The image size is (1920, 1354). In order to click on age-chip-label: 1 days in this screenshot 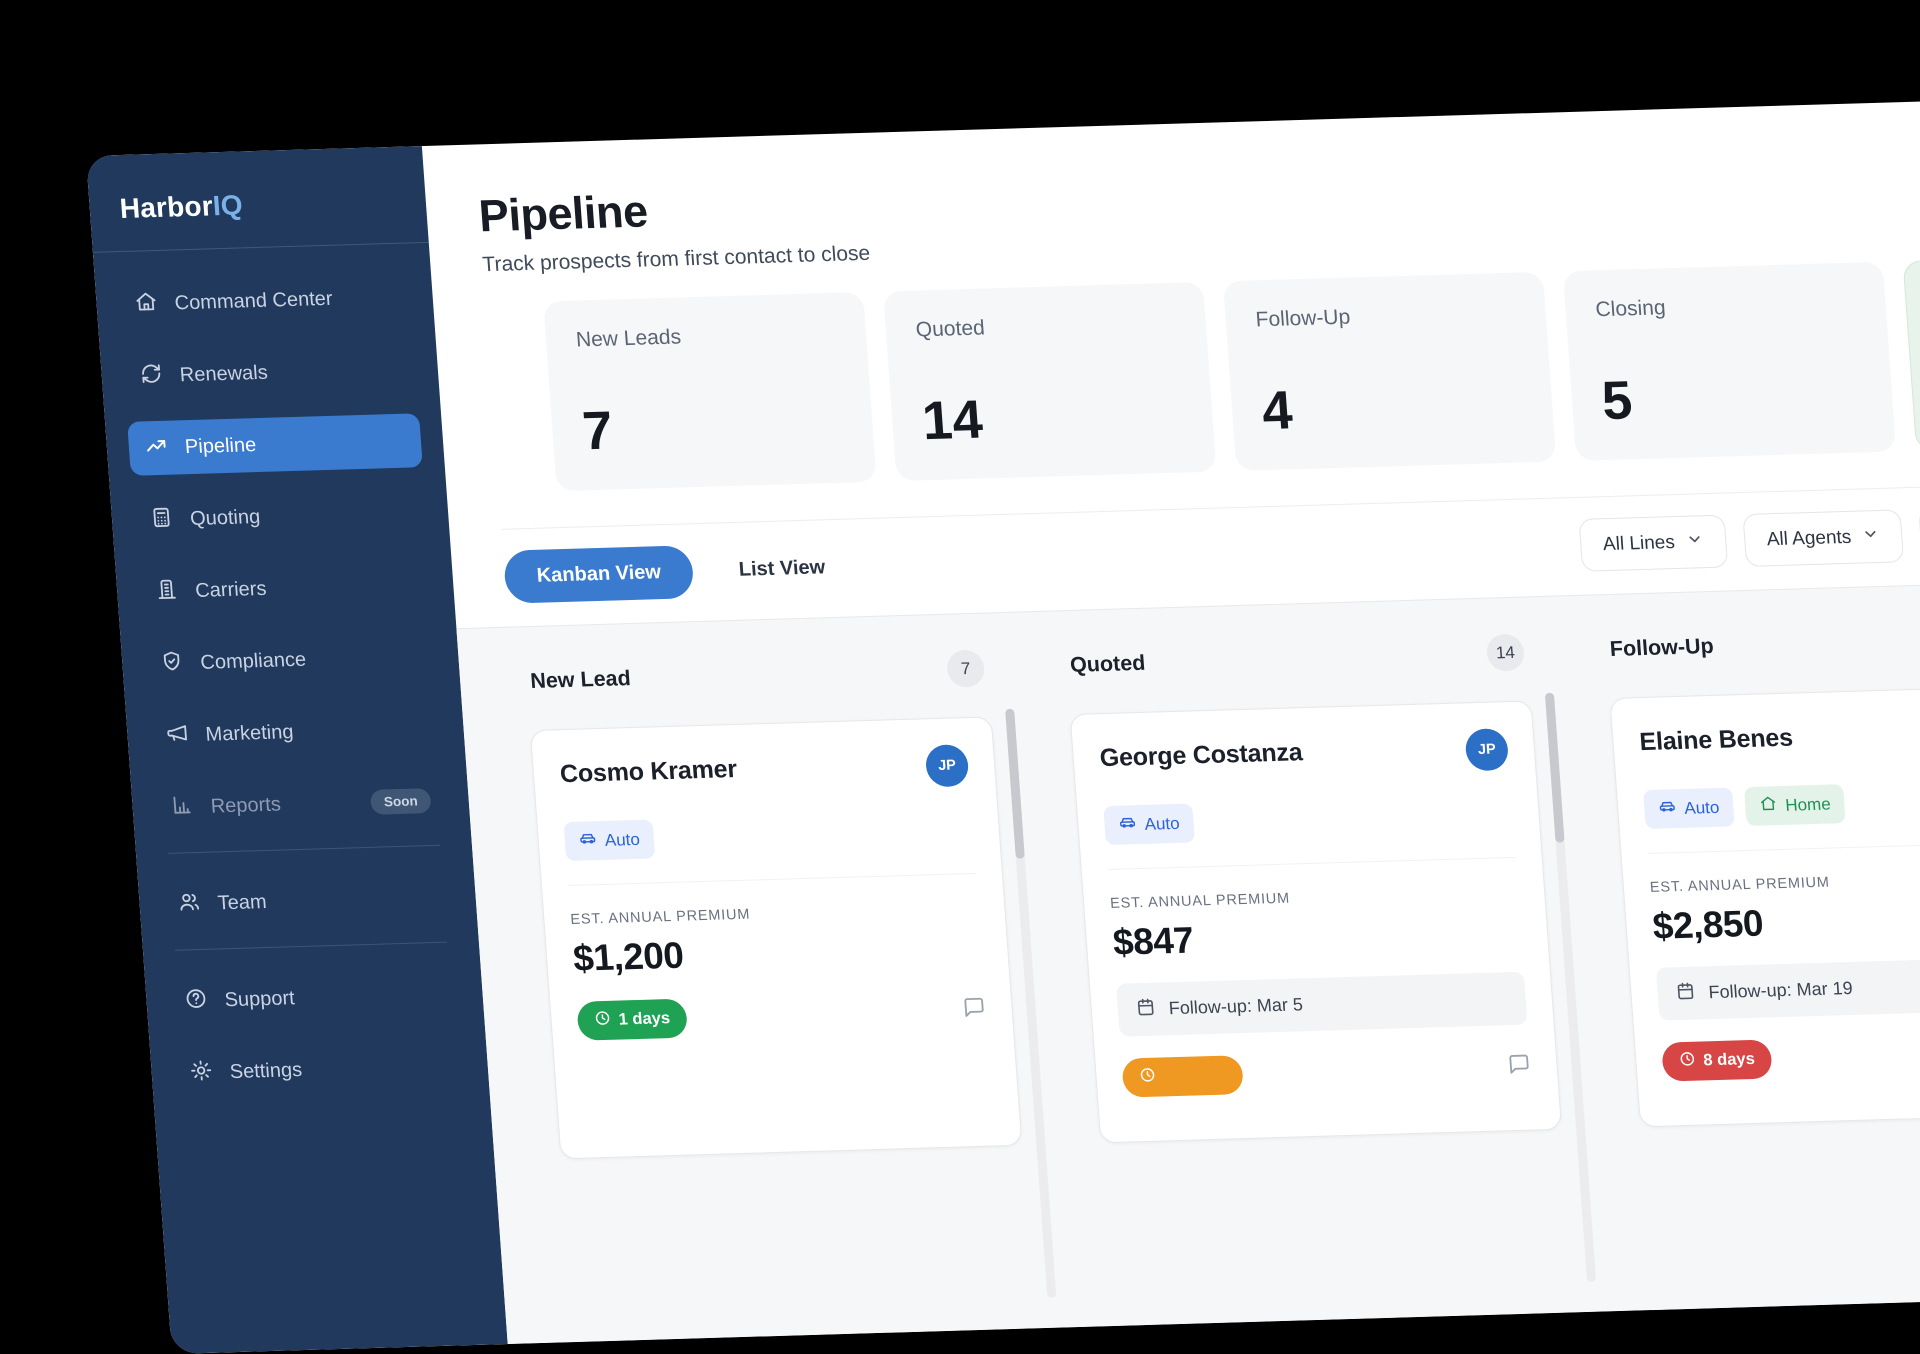, I will do `click(644, 1019)`.